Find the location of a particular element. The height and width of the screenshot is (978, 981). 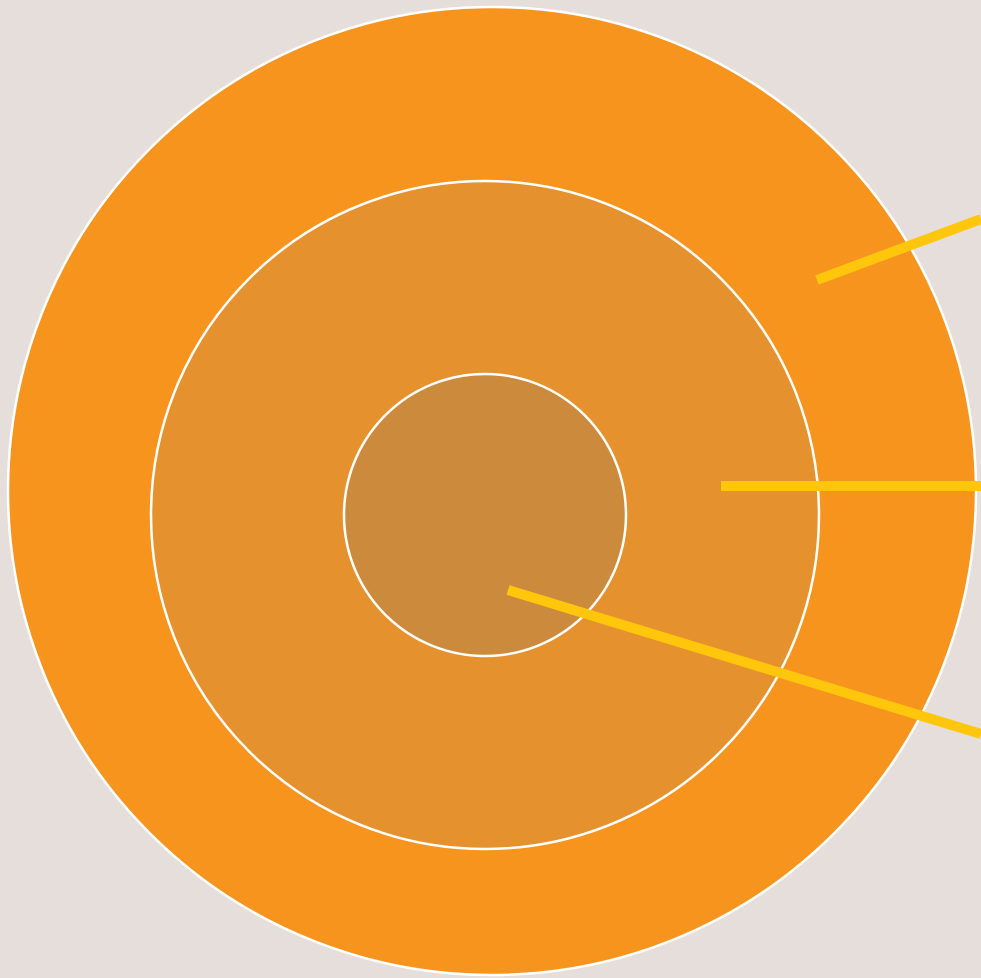

inner-circle is located at coordinates (485, 515).